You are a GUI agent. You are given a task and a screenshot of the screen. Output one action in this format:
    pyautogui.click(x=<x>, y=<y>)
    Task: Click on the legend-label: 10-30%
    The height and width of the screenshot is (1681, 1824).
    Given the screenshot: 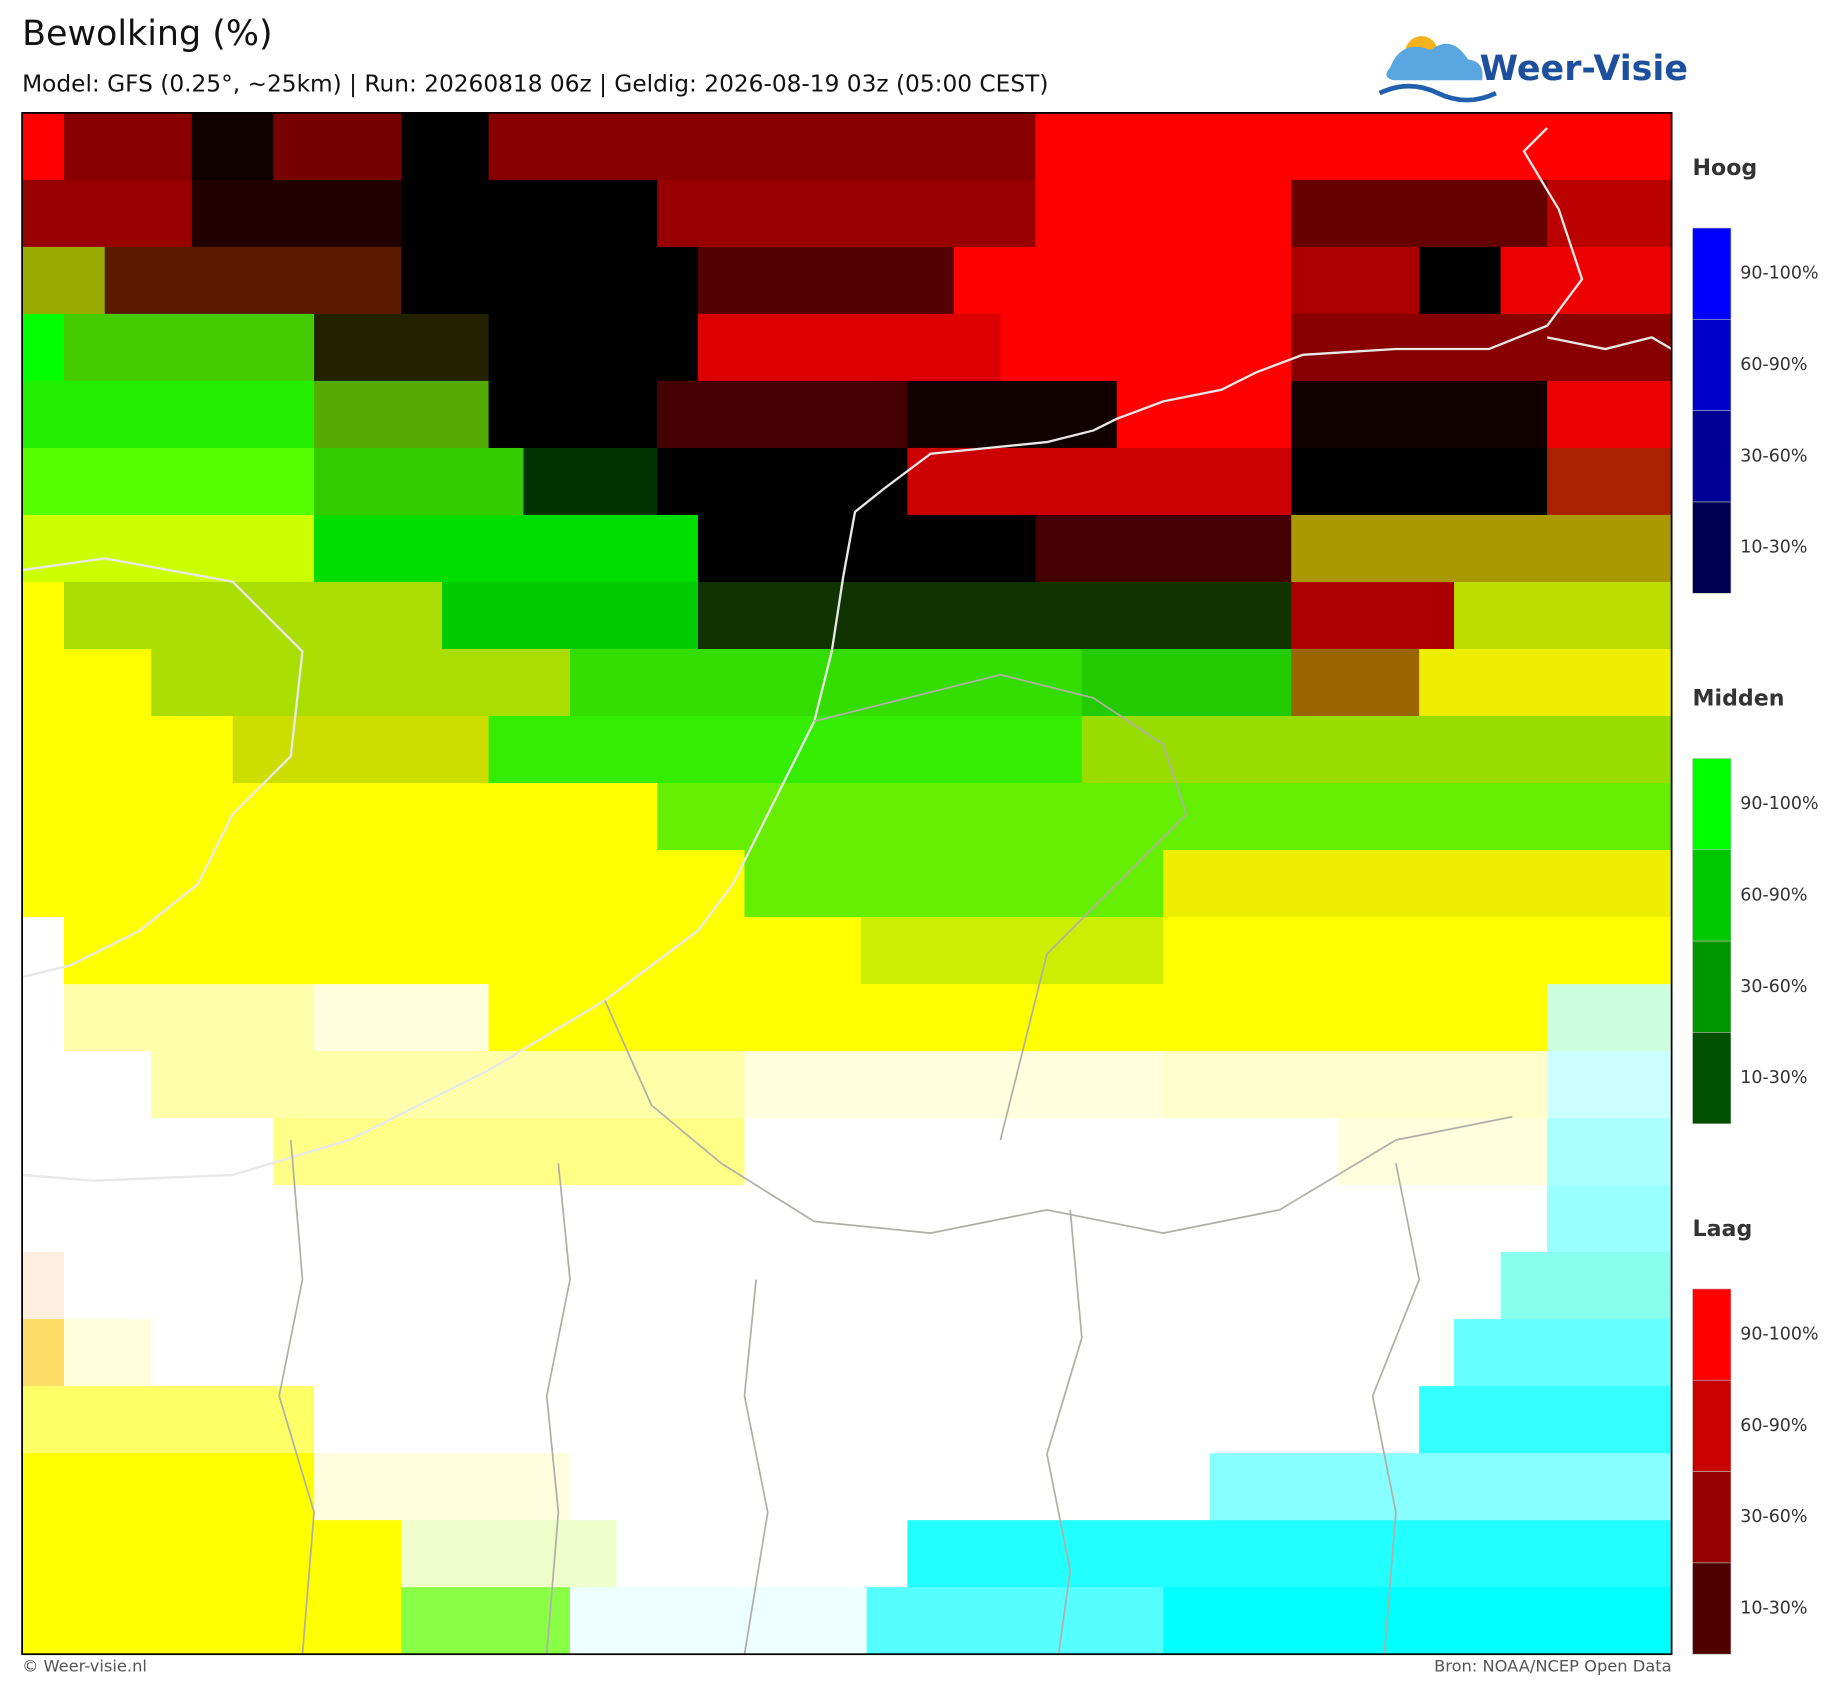 What is the action you would take?
    pyautogui.click(x=1773, y=548)
    